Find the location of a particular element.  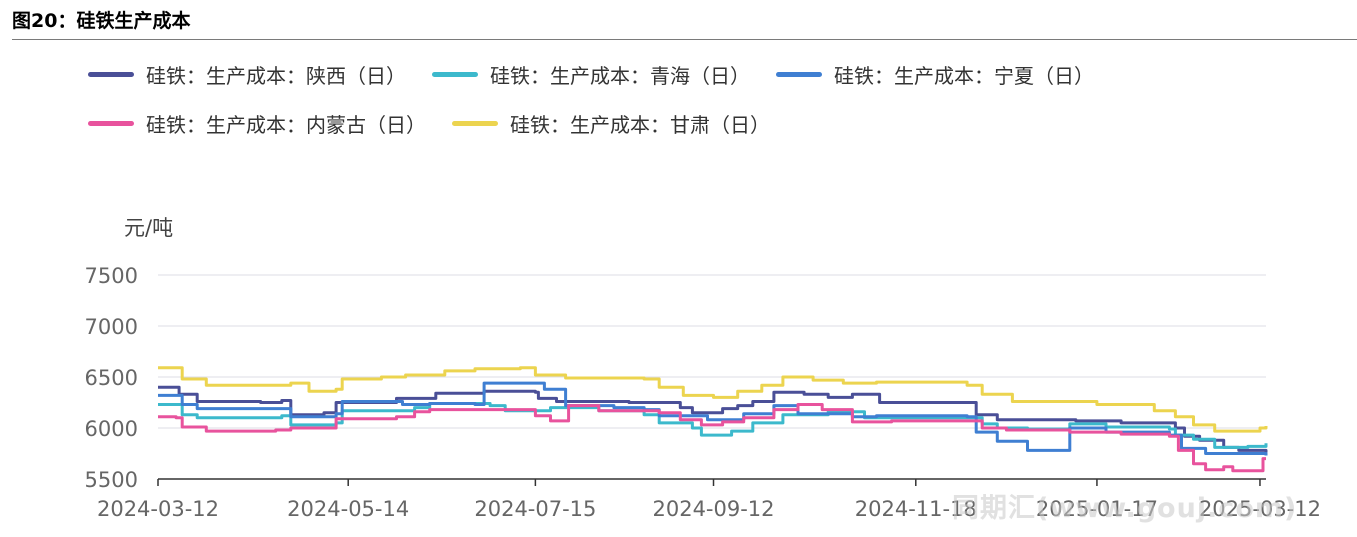

y-axis-unit-label: 元/吨 is located at coordinates (148, 228).